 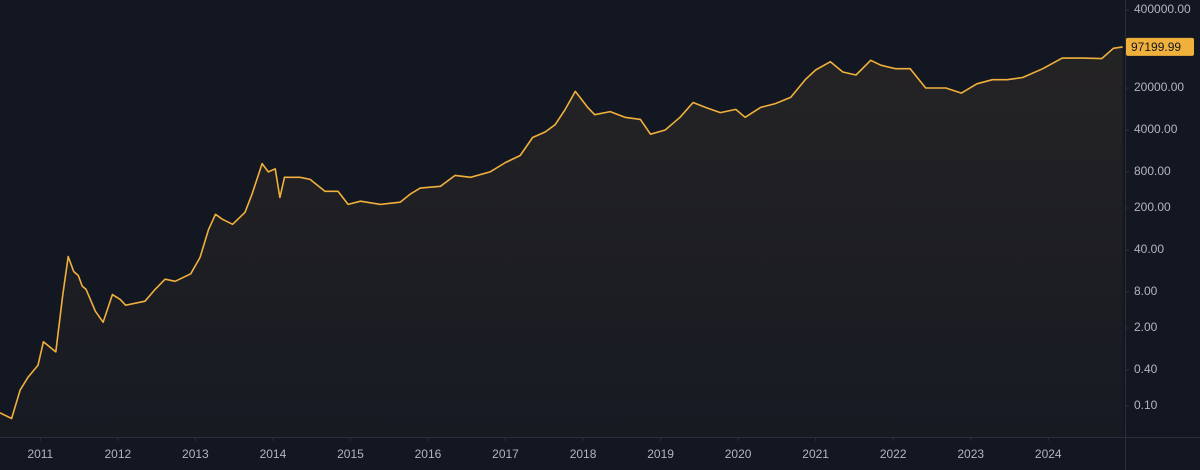 I want to click on x-tick-label: 2015, so click(x=350, y=454).